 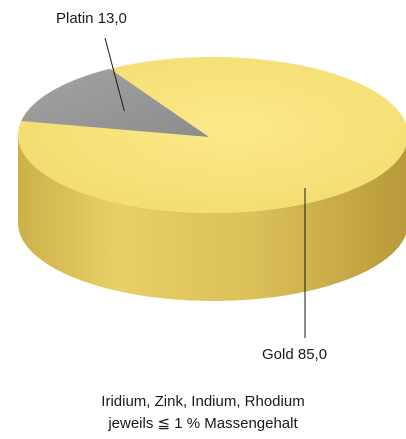 I want to click on pie-slice-platin, so click(x=115, y=102).